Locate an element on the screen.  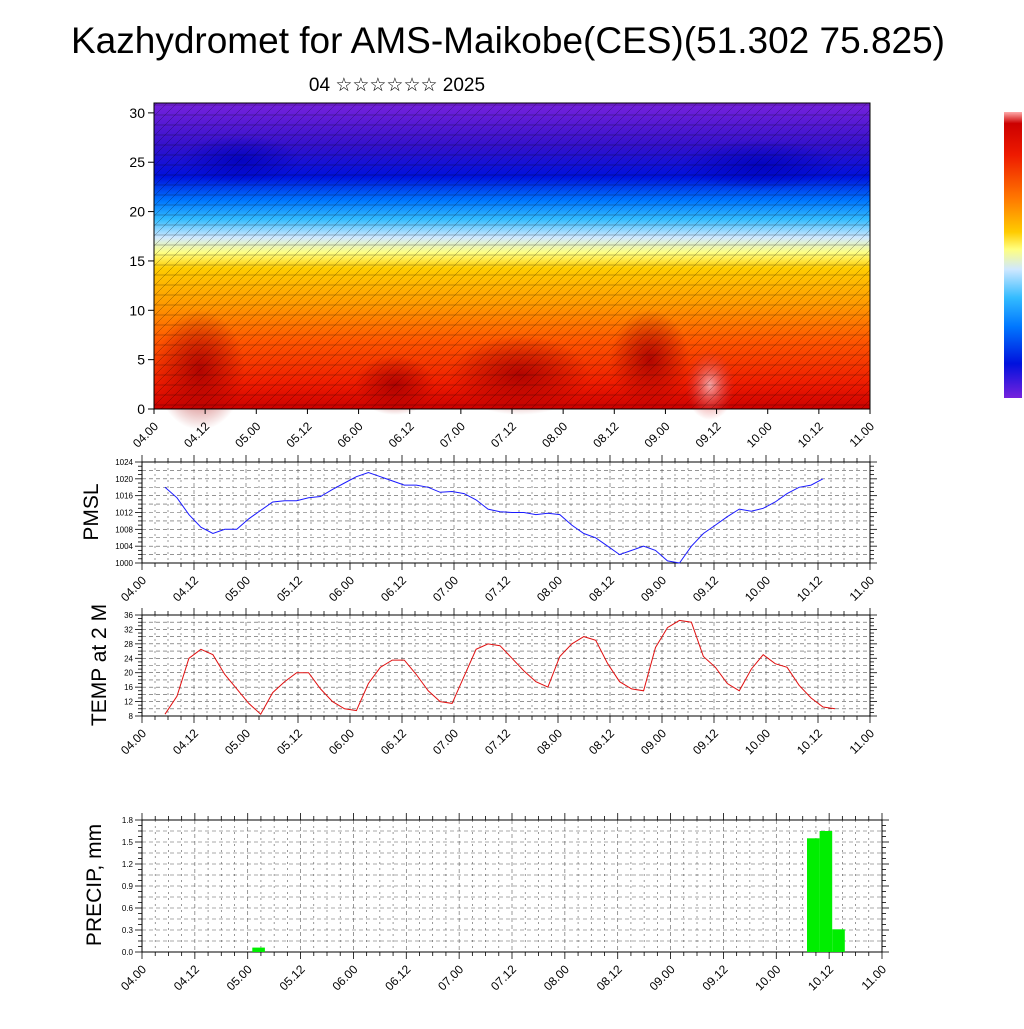
y-tick-label: 12 is located at coordinates (128, 702).